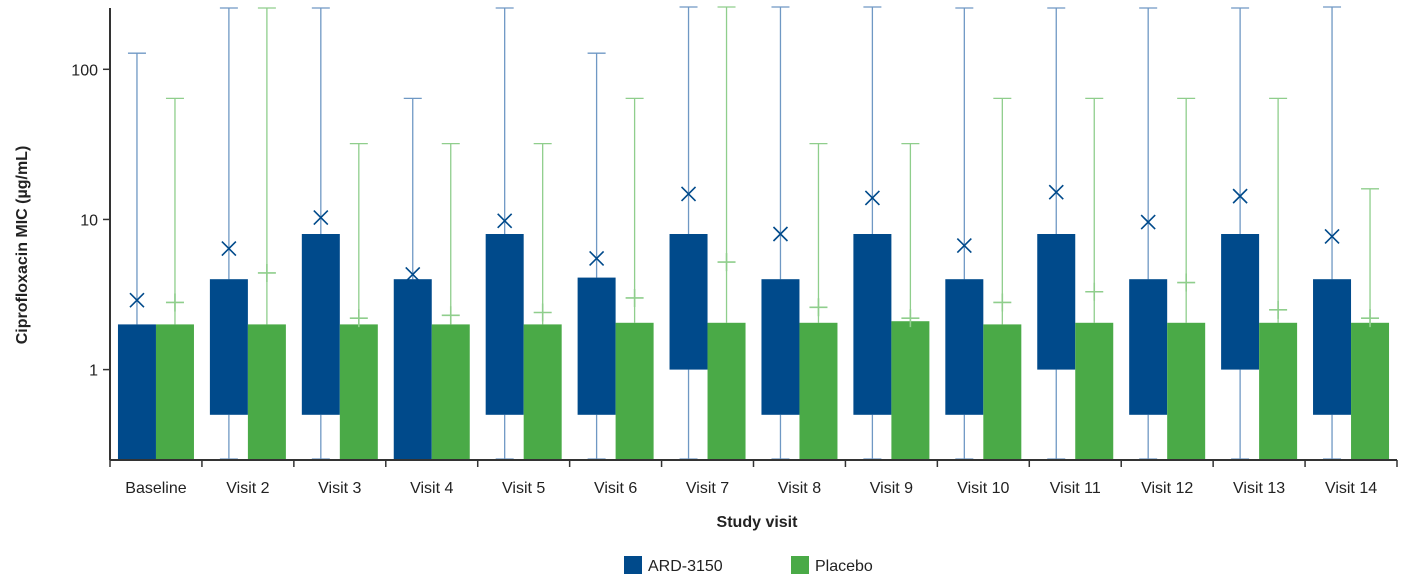 The height and width of the screenshot is (579, 1409). I want to click on y-tick-label: 10, so click(89, 220).